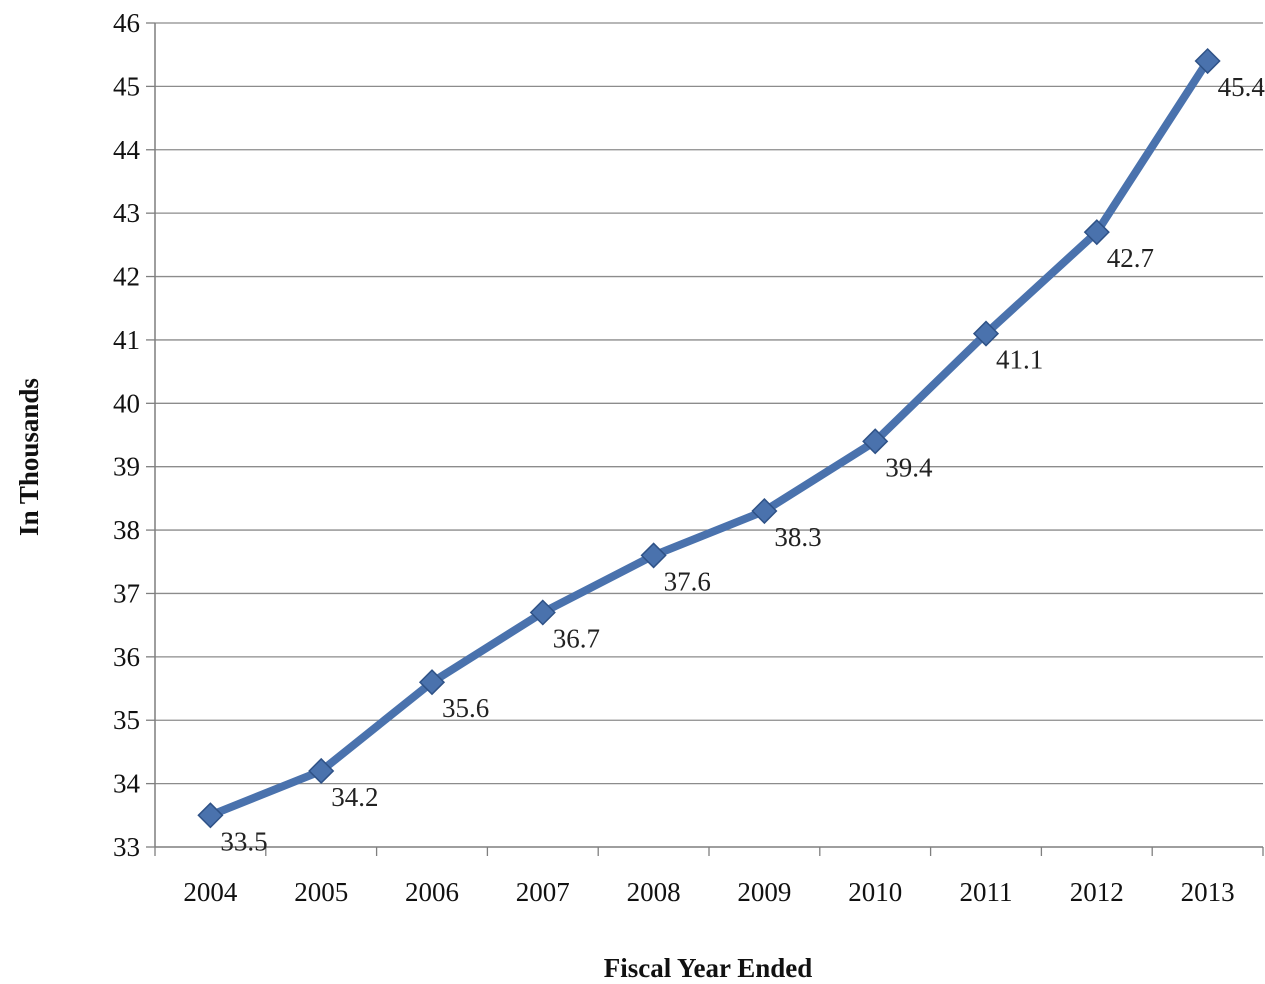 This screenshot has width=1265, height=984. Describe the element at coordinates (126, 593) in the screenshot. I see `y-tick-label: 37` at that location.